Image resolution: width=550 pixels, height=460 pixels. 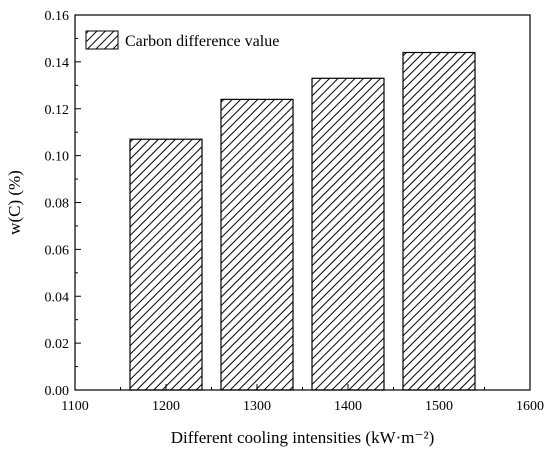 What do you see at coordinates (74, 406) in the screenshot?
I see `x-tick-label: 1100` at bounding box center [74, 406].